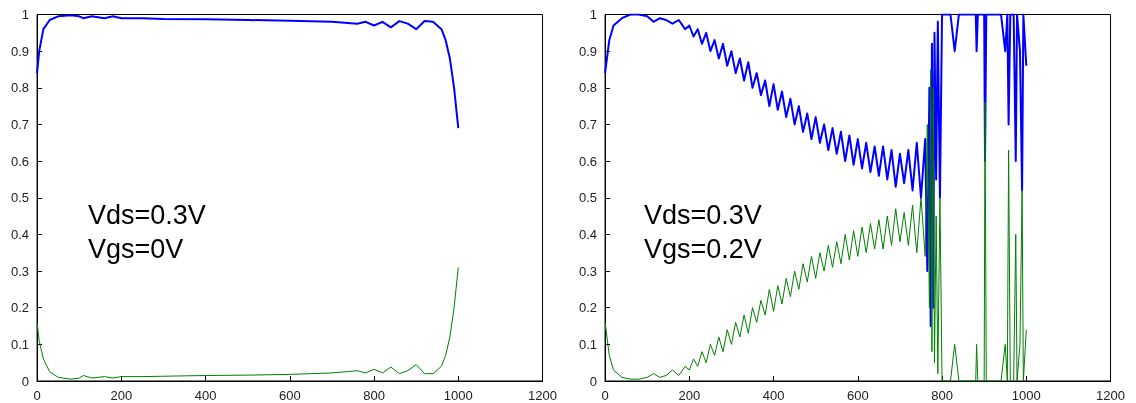 This screenshot has height=403, width=1136. Describe the element at coordinates (136, 249) in the screenshot. I see `annotation: Vgs=0V` at that location.